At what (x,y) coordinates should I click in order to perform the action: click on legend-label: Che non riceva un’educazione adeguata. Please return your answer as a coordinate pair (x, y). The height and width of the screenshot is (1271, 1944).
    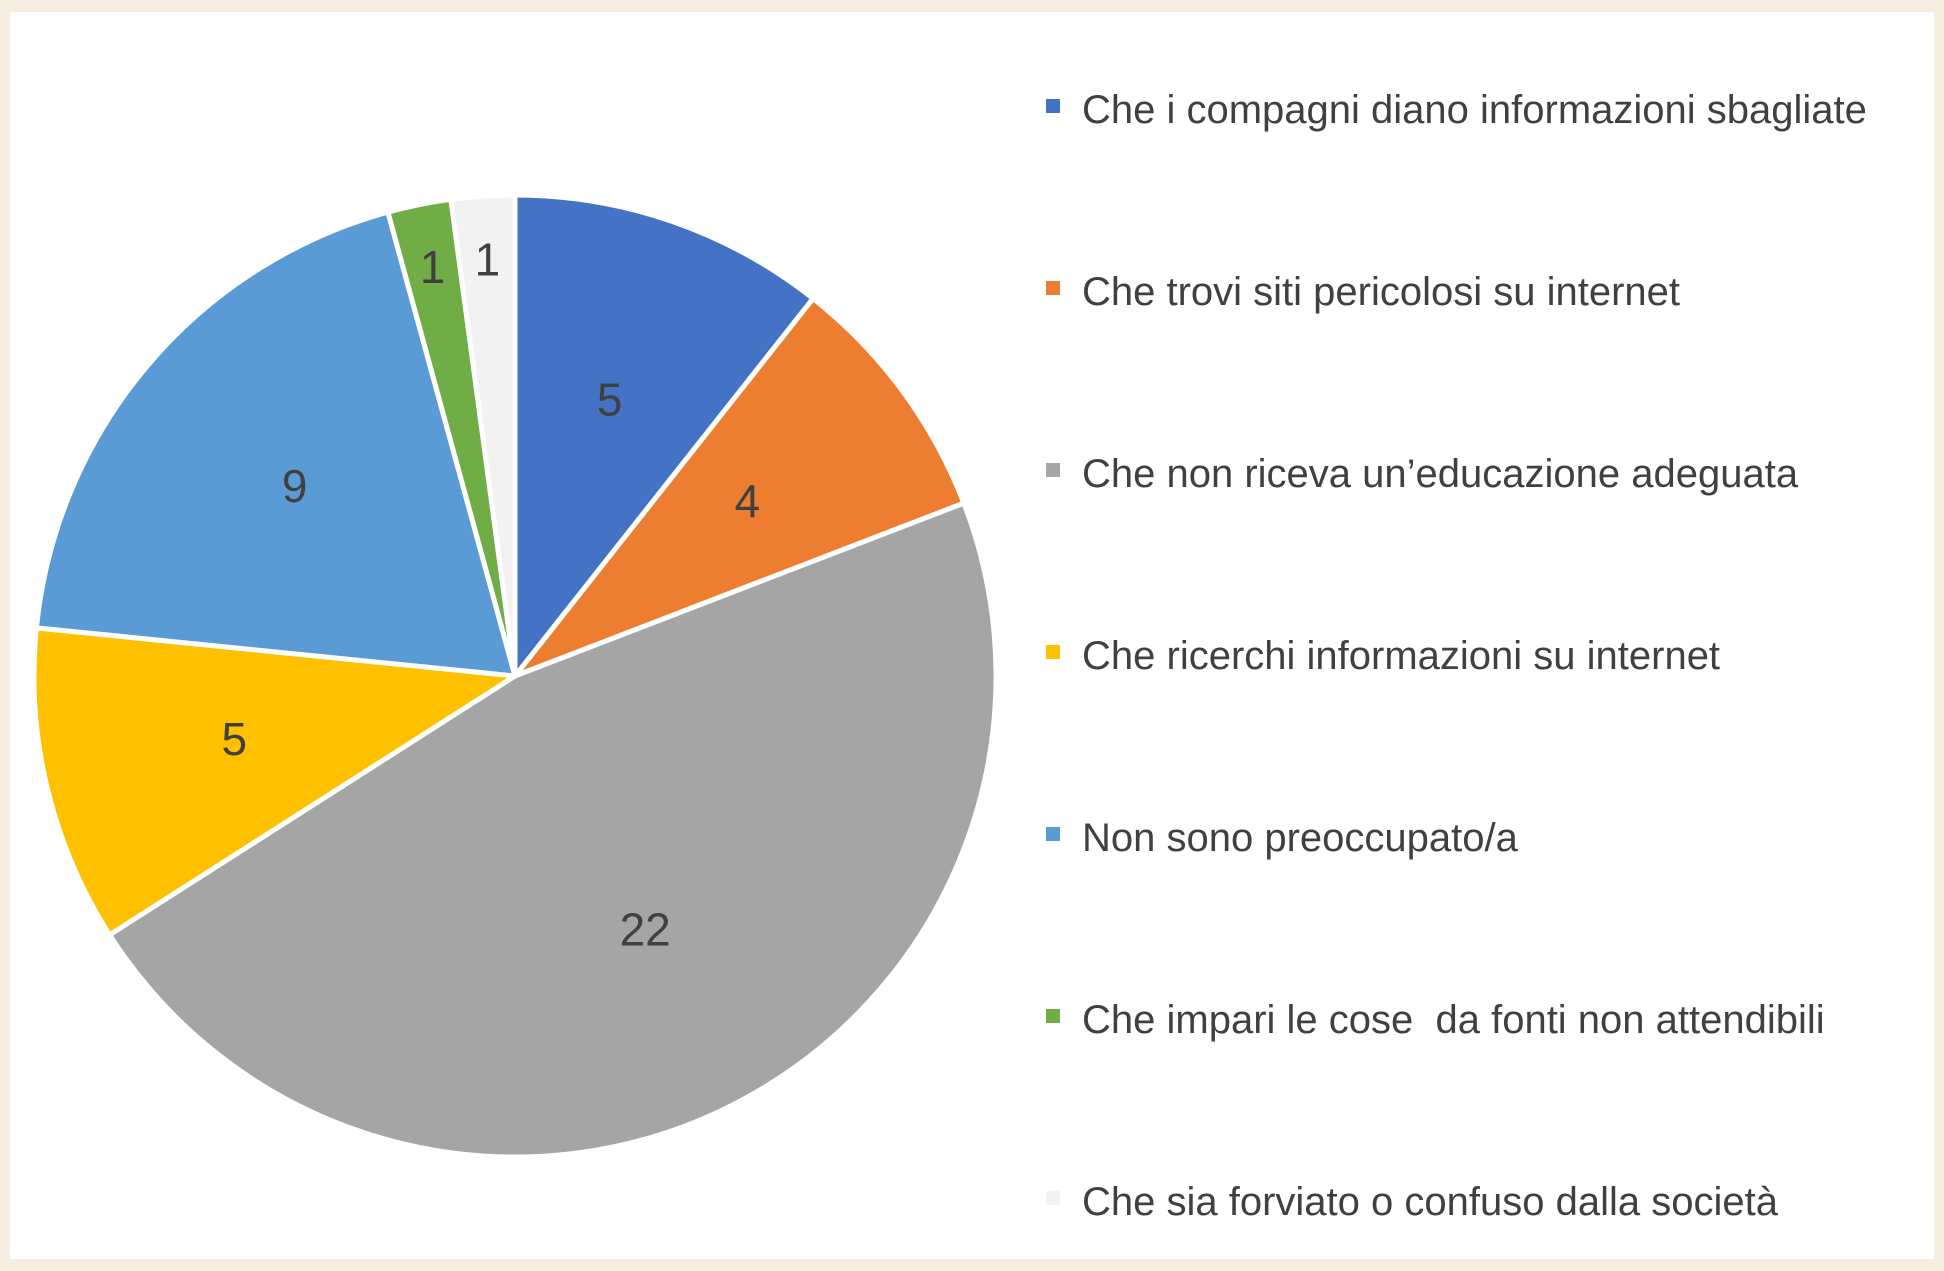
    Looking at the image, I should click on (1440, 474).